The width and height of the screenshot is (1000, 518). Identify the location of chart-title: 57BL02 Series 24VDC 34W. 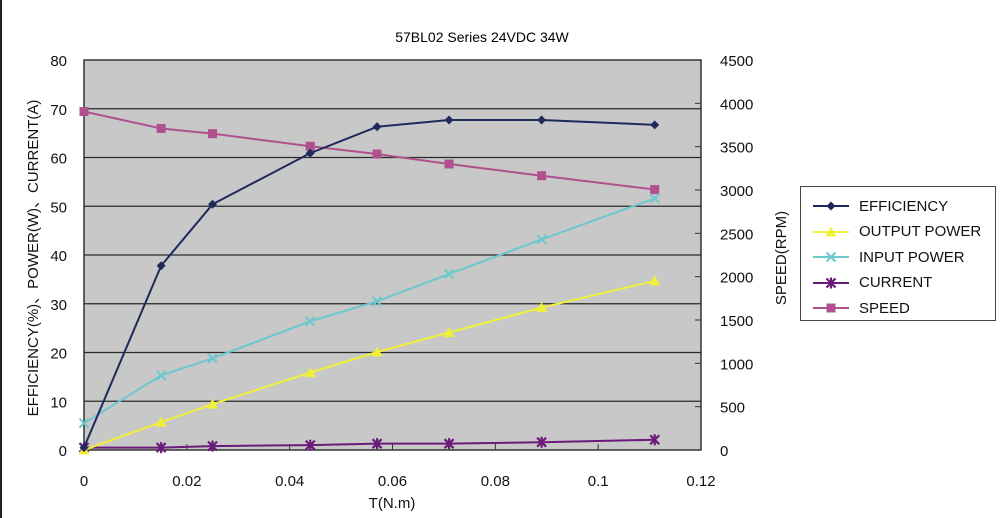
(482, 37).